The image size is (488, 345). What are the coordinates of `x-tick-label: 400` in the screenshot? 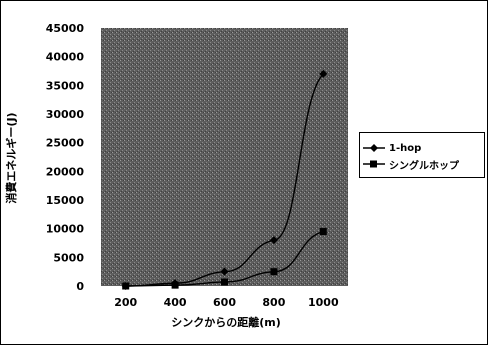 It's located at (175, 302).